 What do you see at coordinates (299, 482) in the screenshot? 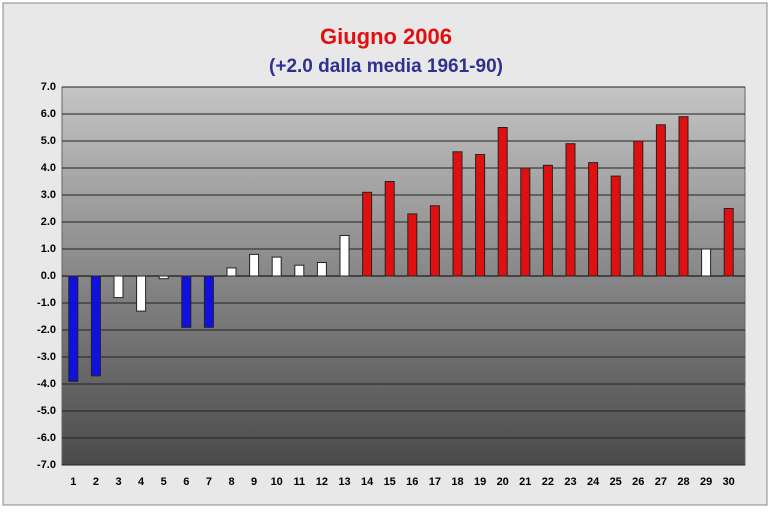
I see `x-tick-label: 11` at bounding box center [299, 482].